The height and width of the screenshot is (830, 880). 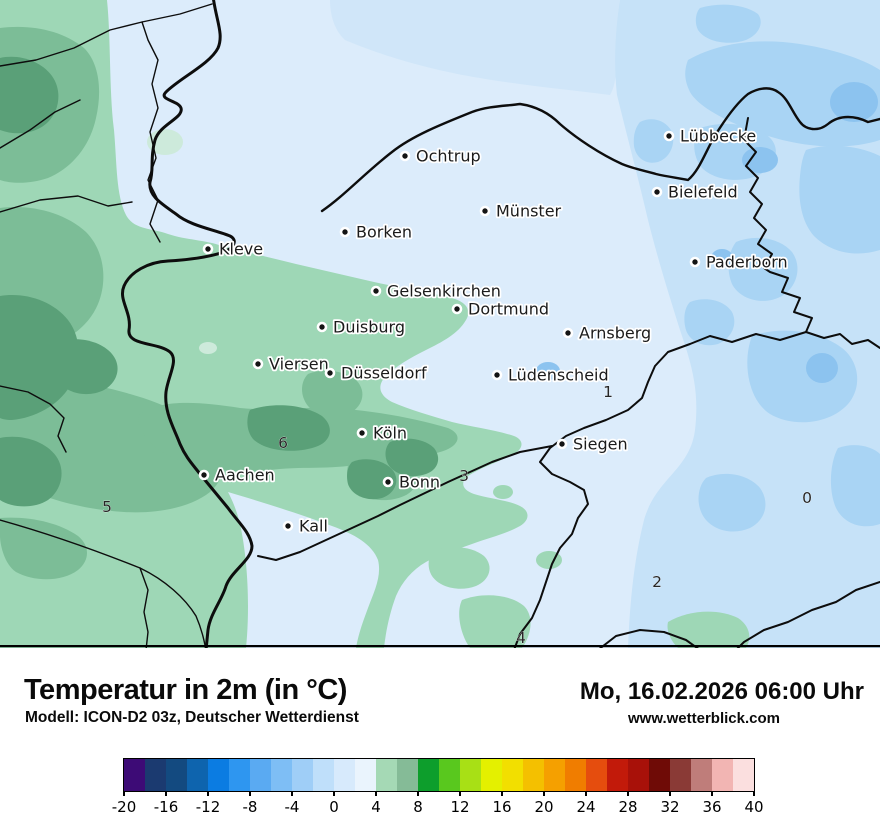 I want to click on city-marker: Lübbecke, so click(x=710, y=136).